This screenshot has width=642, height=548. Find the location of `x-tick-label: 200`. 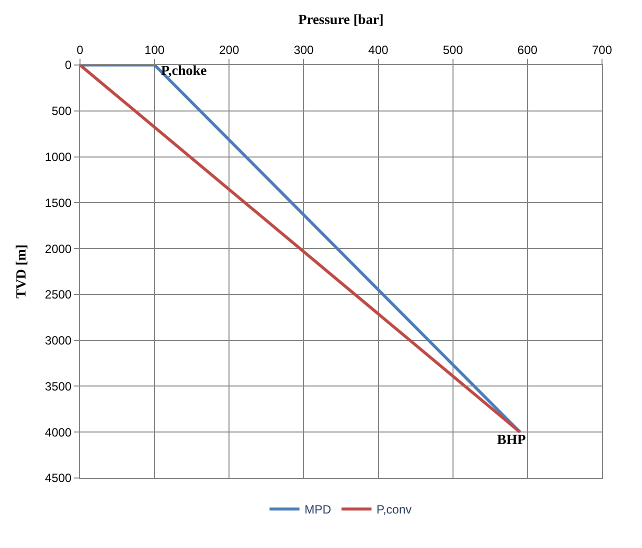

x-tick-label: 200 is located at coordinates (229, 50).